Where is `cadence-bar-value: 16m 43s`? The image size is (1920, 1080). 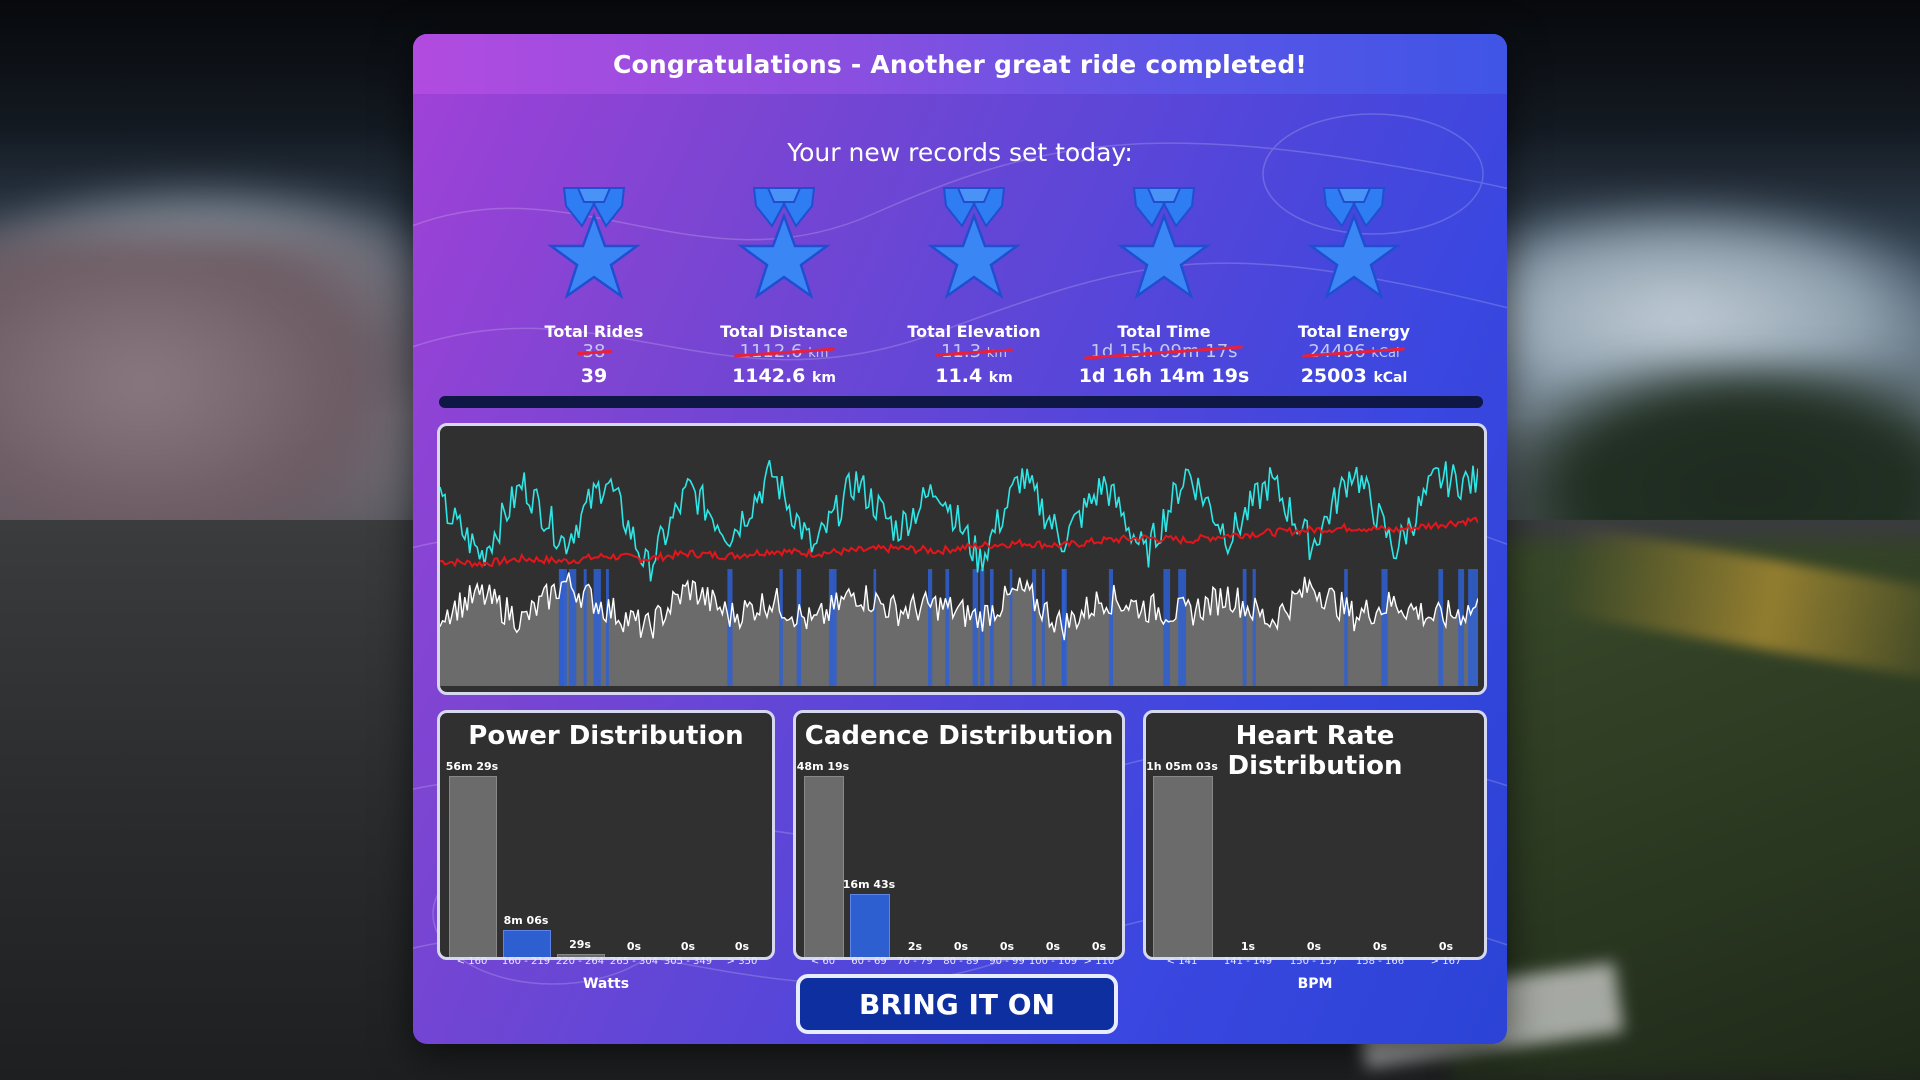 cadence-bar-value: 16m 43s is located at coordinates (869, 884).